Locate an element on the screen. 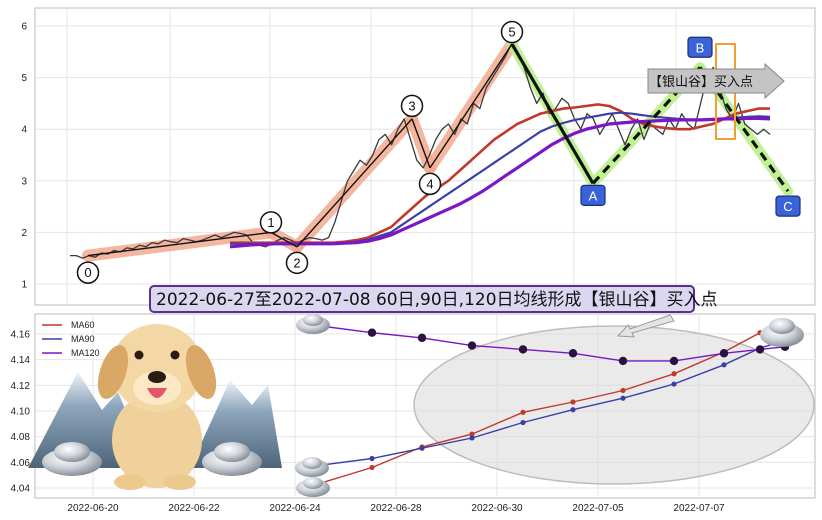 This screenshot has height=520, width=822. legend-ma90: MA90 is located at coordinates (83, 339).